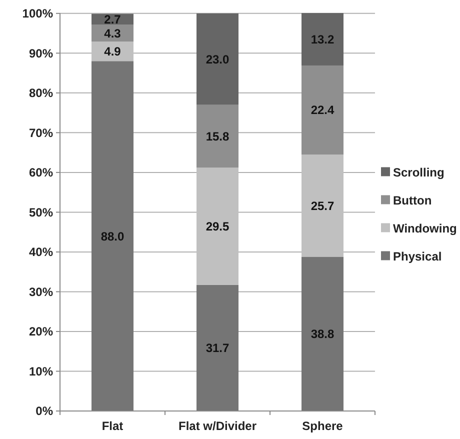 The width and height of the screenshot is (460, 439). What do you see at coordinates (38, 13) in the screenshot?
I see `y-tick-label: 100%` at bounding box center [38, 13].